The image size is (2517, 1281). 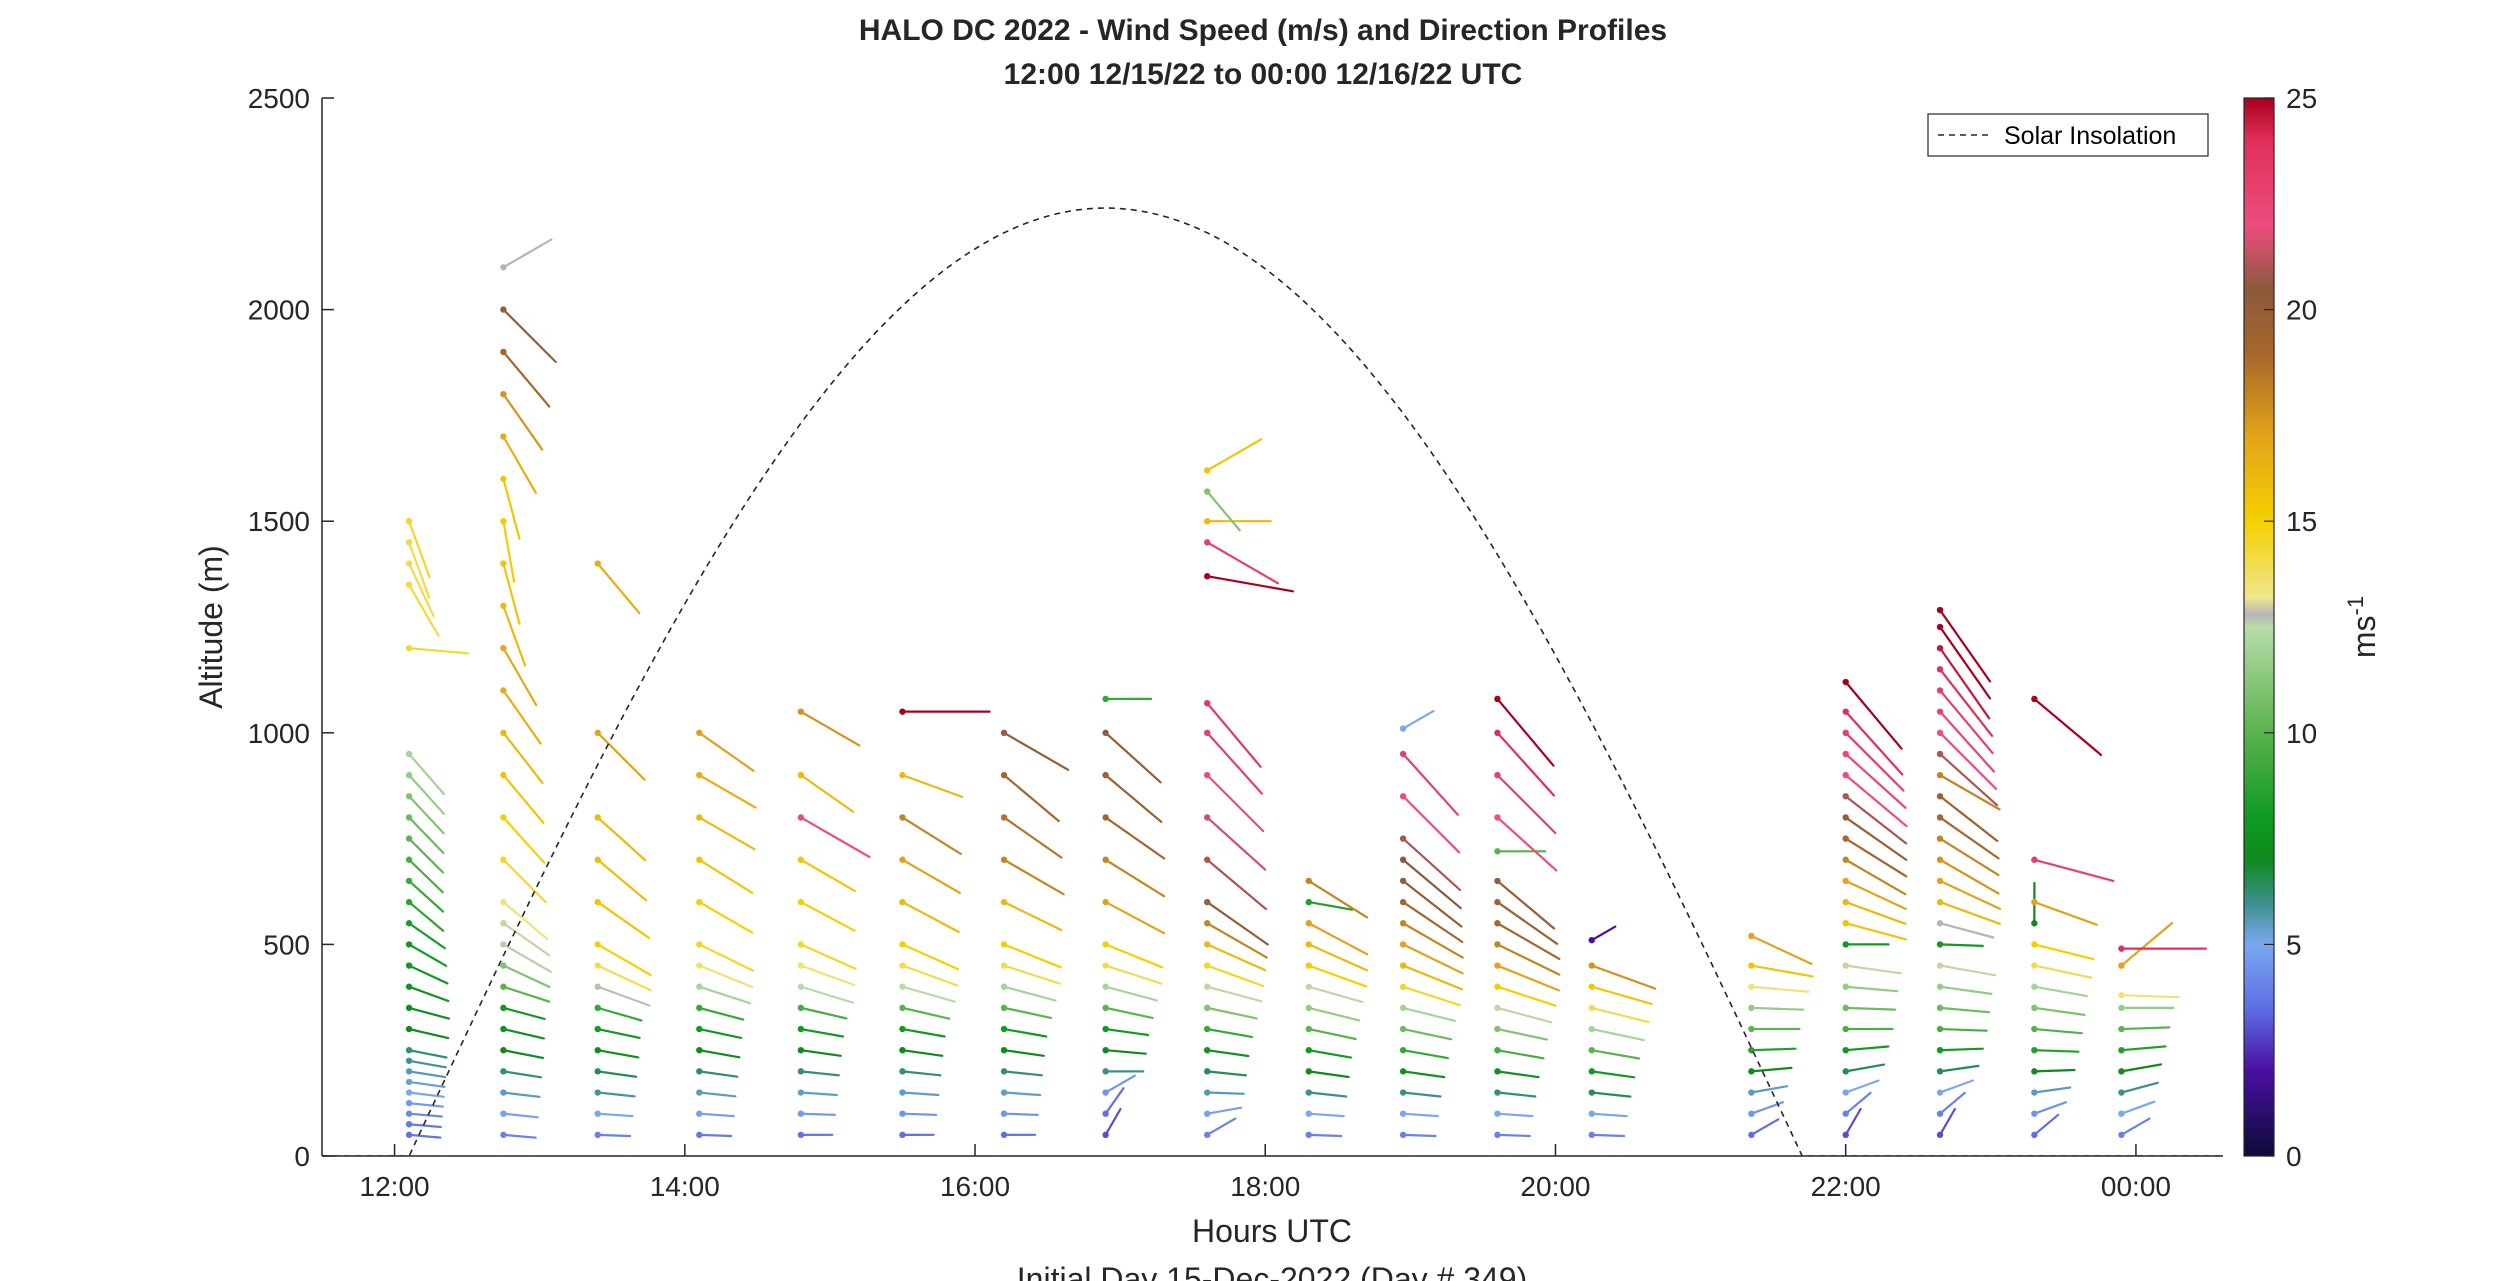 What do you see at coordinates (1846, 1186) in the screenshot?
I see `x-tick-label: 22:00` at bounding box center [1846, 1186].